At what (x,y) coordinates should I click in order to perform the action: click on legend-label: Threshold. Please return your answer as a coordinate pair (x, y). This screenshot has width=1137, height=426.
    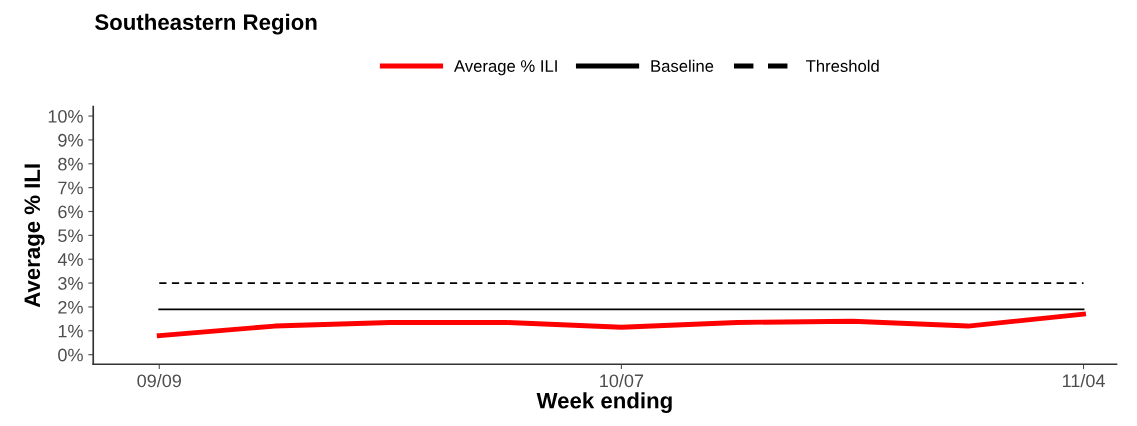
    Looking at the image, I should click on (842, 65).